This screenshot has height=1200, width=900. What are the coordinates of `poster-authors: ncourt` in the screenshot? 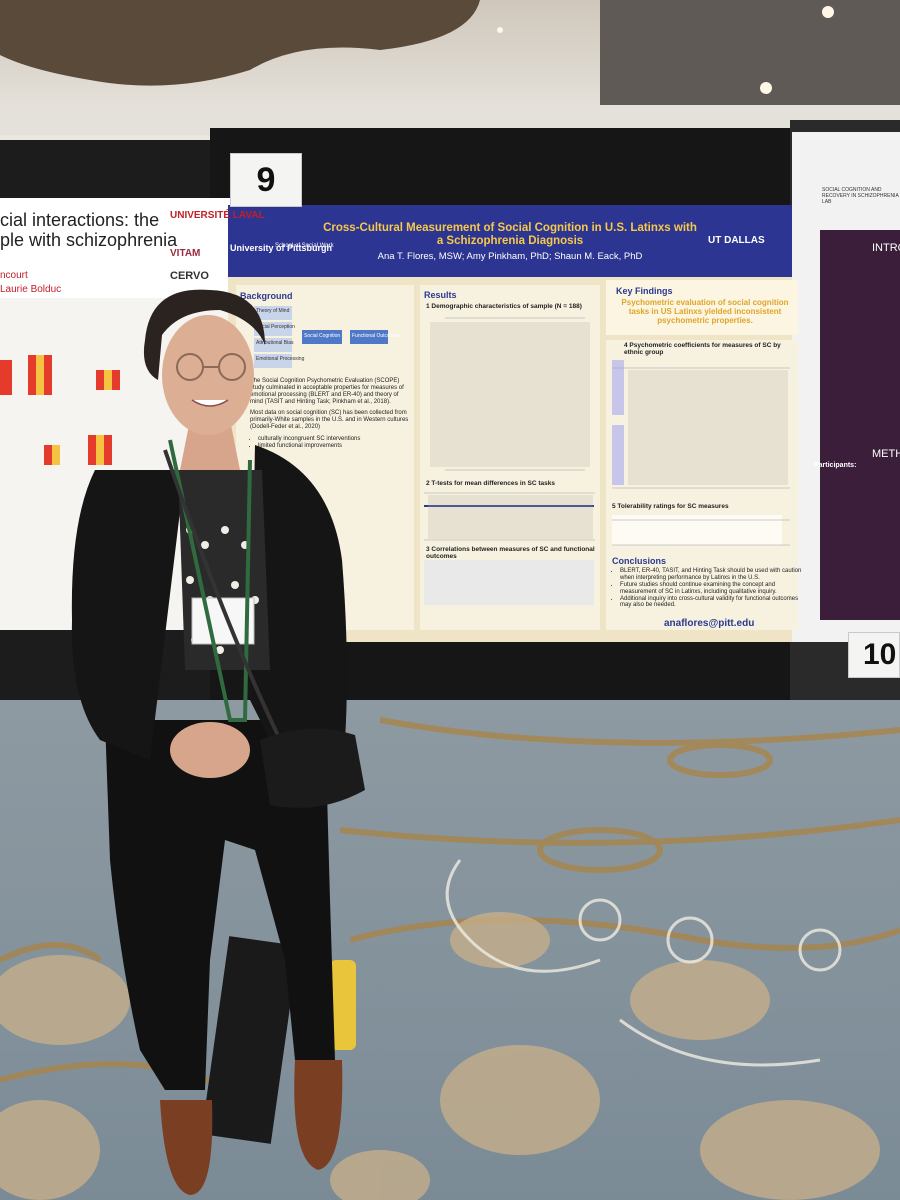 It's located at (14, 275).